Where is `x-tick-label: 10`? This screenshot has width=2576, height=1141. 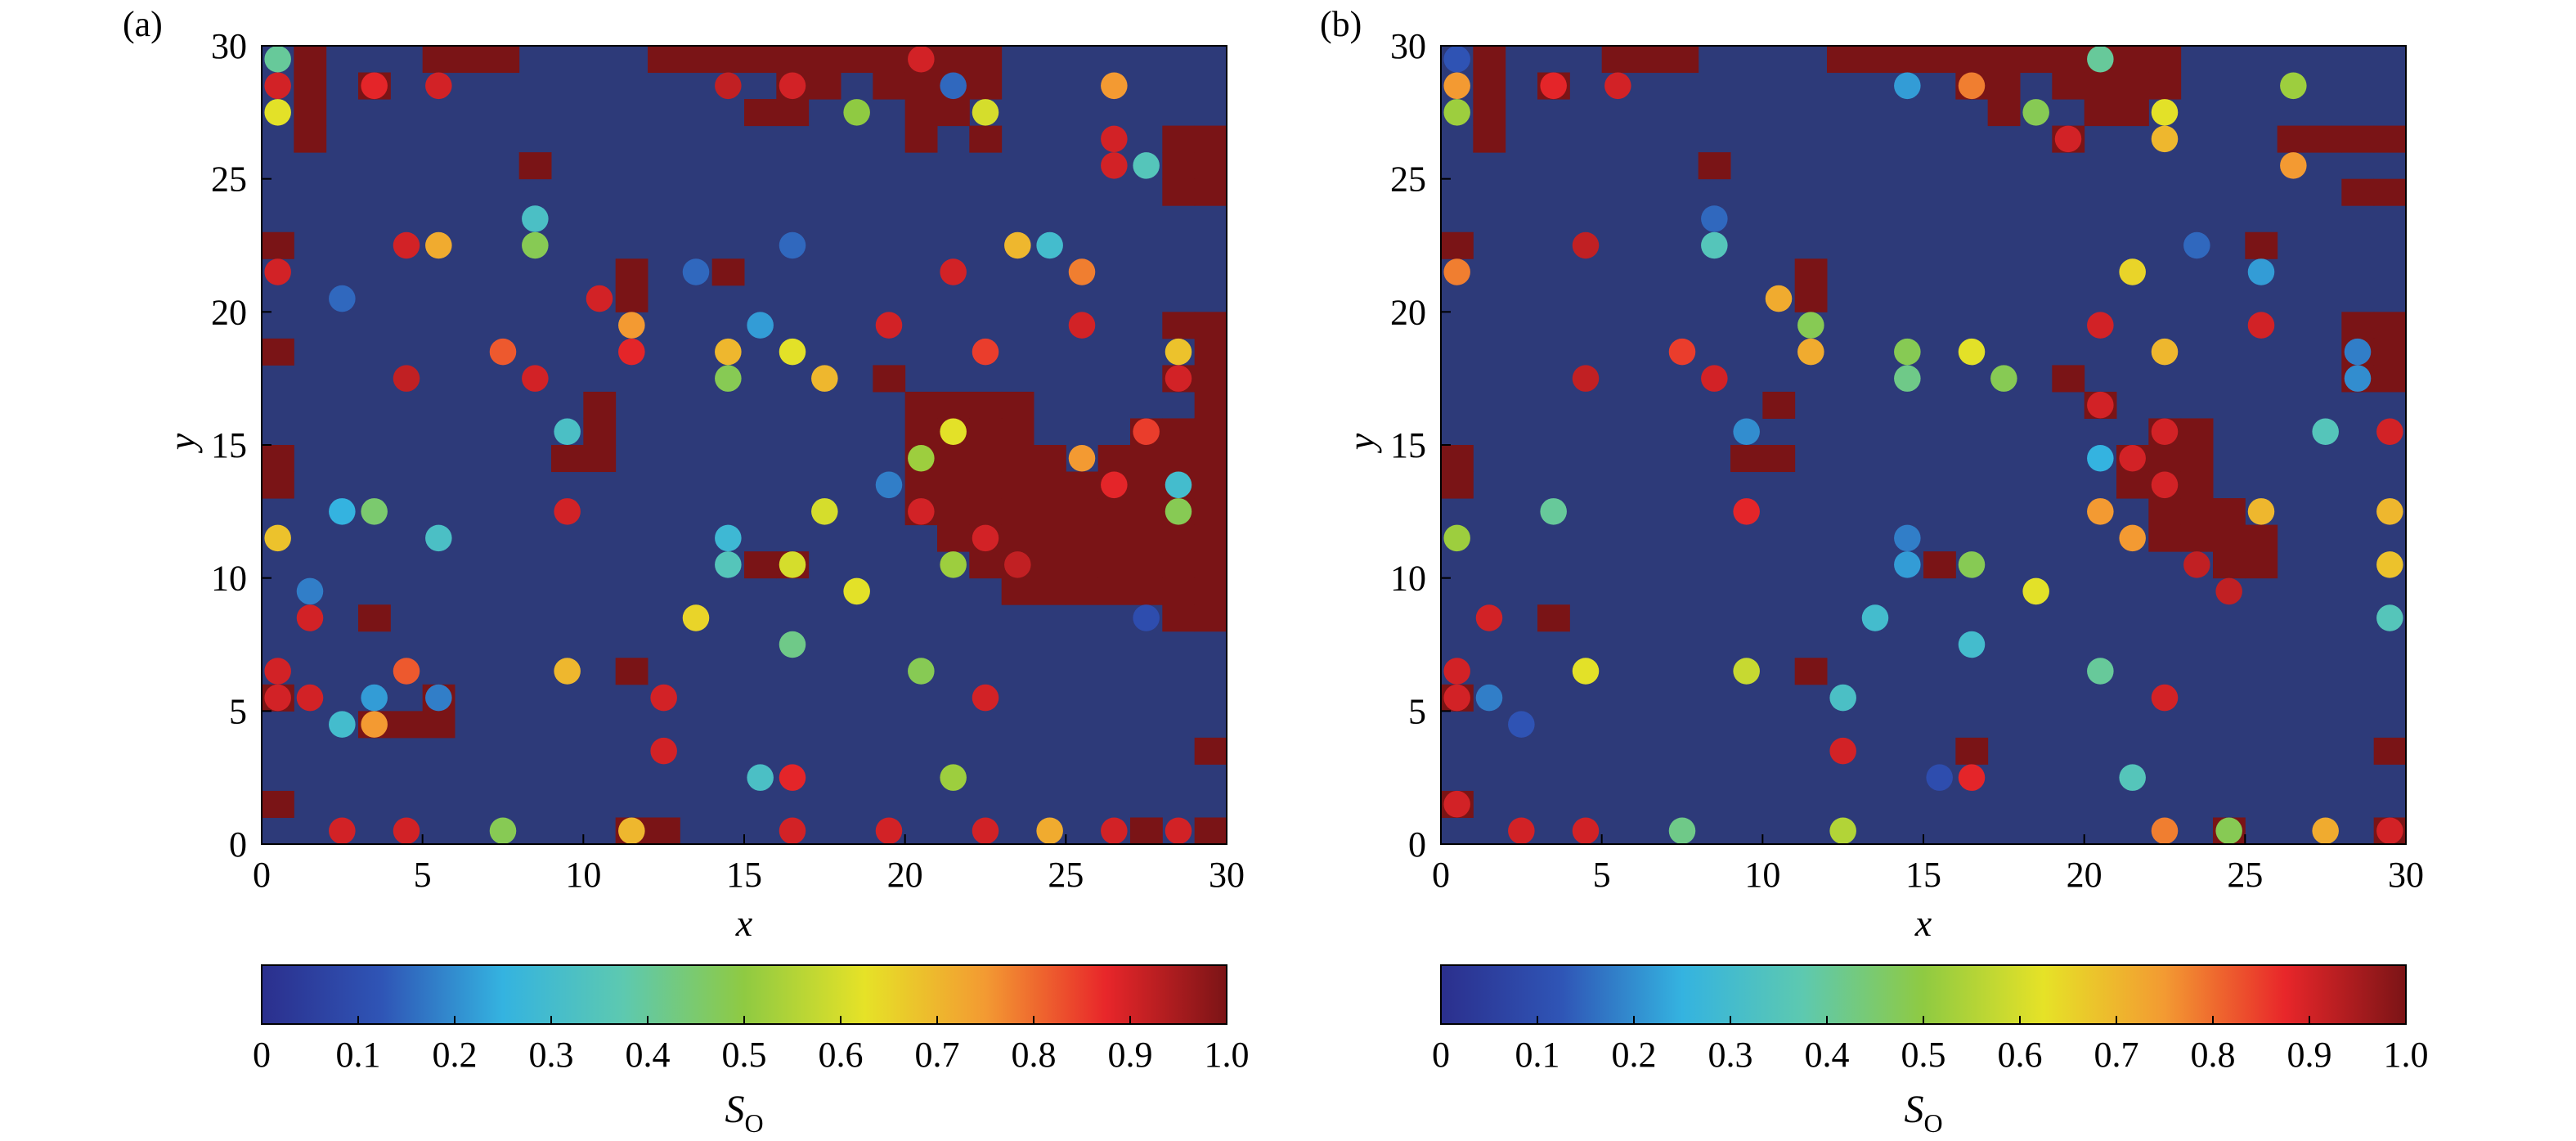
x-tick-label: 10 is located at coordinates (1762, 875).